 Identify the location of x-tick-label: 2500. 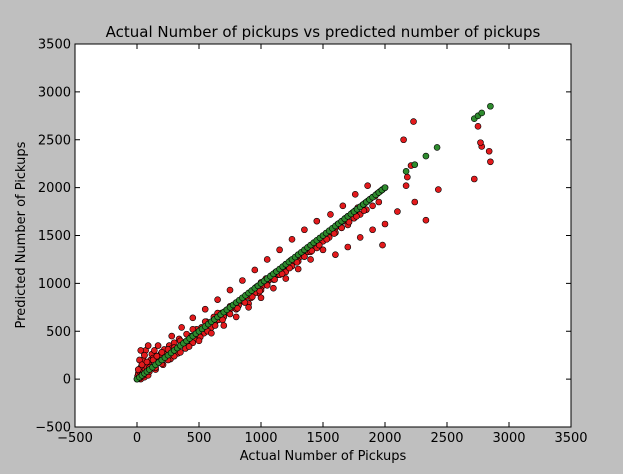
(446, 438).